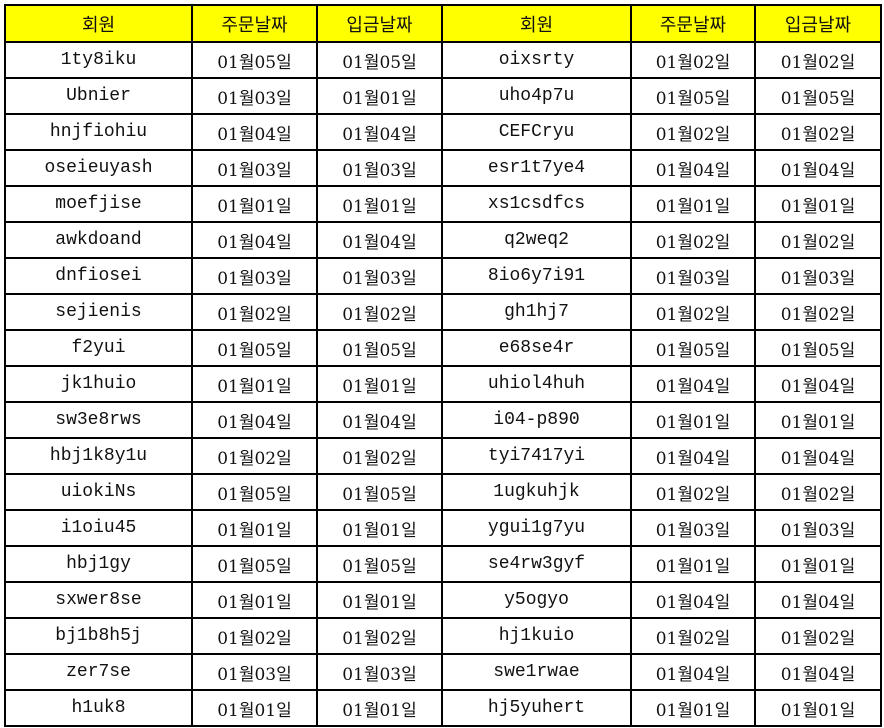 The height and width of the screenshot is (728, 884). I want to click on member-cell: sxwer8se, so click(98, 600).